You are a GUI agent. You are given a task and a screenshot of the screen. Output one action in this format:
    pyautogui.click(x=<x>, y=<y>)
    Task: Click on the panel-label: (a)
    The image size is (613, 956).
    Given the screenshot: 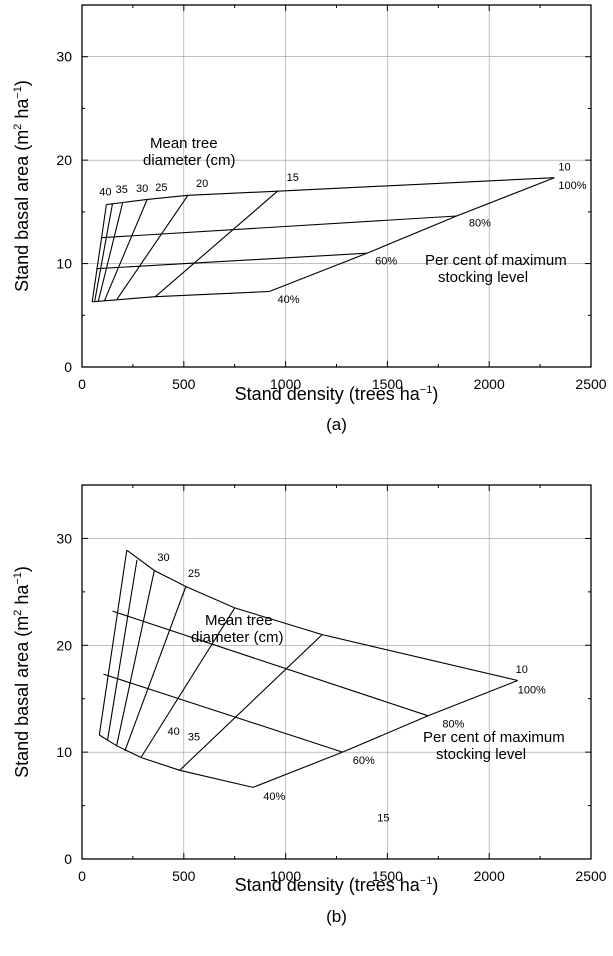 What is the action you would take?
    pyautogui.click(x=336, y=424)
    